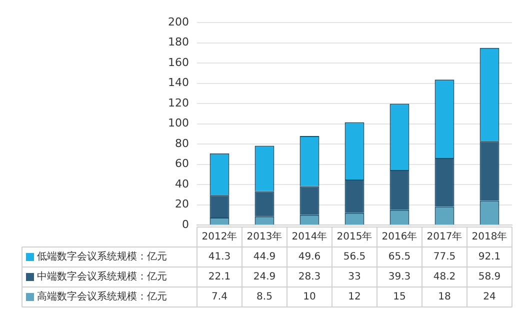 This screenshot has width=528, height=325. Describe the element at coordinates (264, 277) in the screenshot. I see `data-label: 24.9` at that location.